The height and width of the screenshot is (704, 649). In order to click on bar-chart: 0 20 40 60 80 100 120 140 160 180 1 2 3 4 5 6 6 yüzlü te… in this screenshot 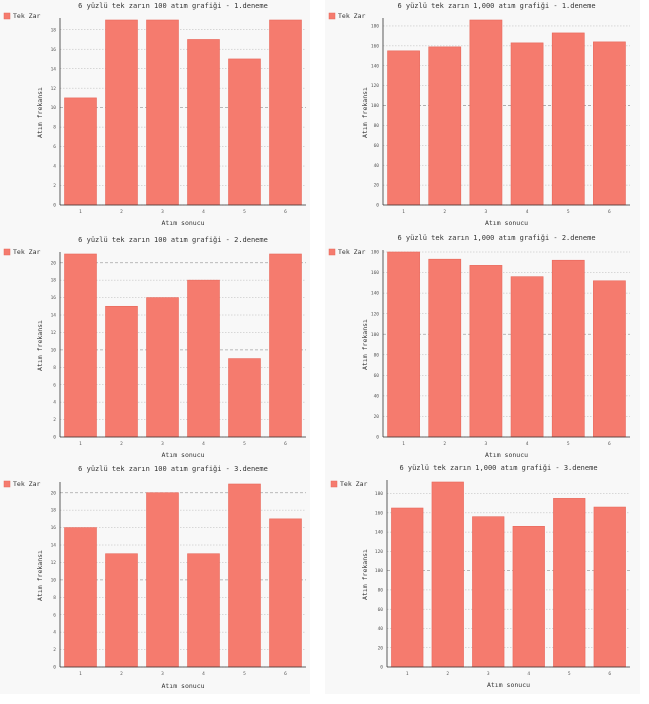, I will do `click(479, 114)`.